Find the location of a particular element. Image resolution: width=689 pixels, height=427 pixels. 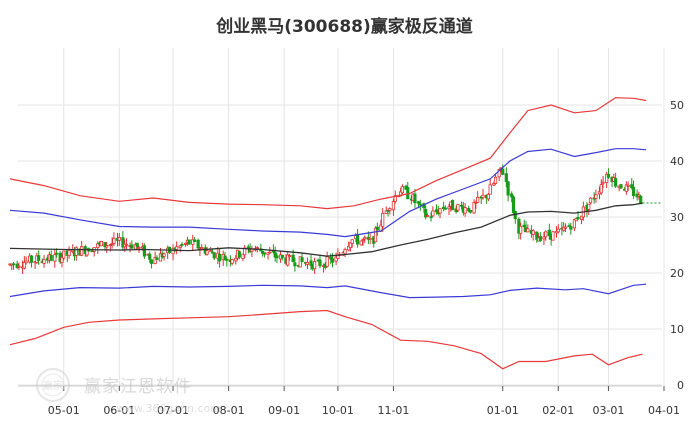

x-tick-label: 07-01 is located at coordinates (173, 410).